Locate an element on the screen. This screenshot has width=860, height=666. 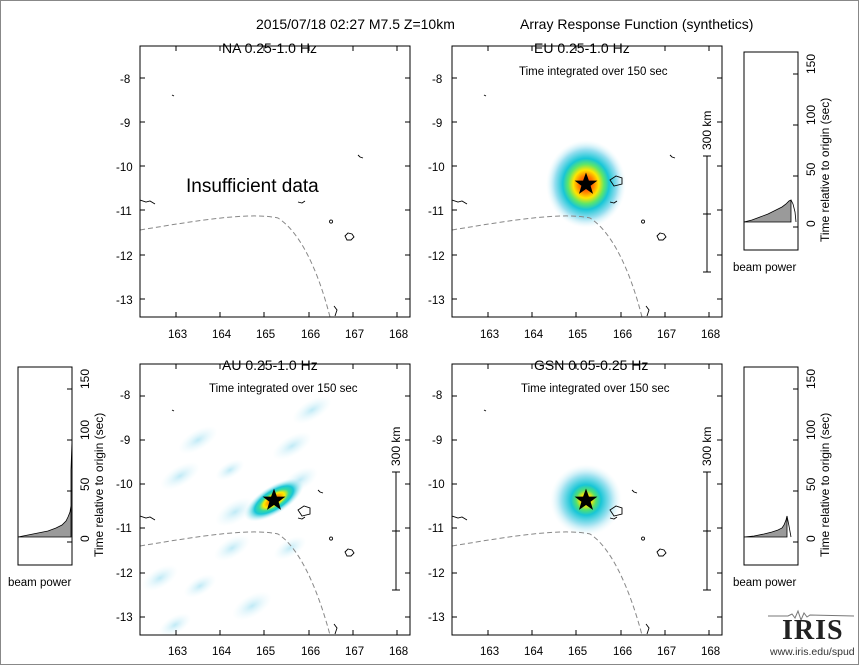
scale-bar-gsn is located at coordinates (707, 531).